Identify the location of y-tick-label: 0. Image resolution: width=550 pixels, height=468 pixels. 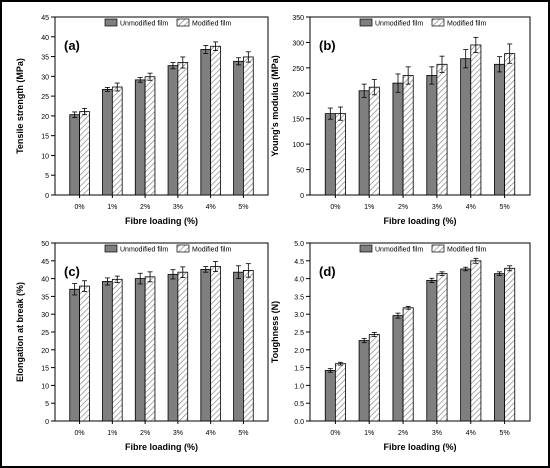
(302, 196).